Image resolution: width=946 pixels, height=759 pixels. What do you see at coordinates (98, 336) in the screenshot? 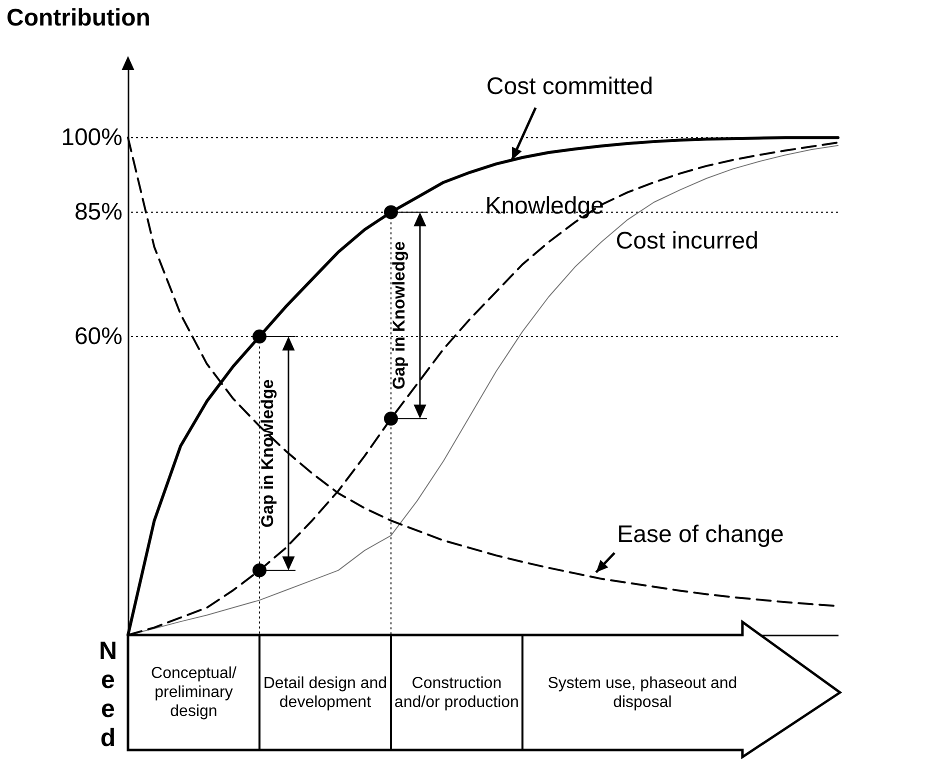
I see `y-tick-label: 60%` at bounding box center [98, 336].